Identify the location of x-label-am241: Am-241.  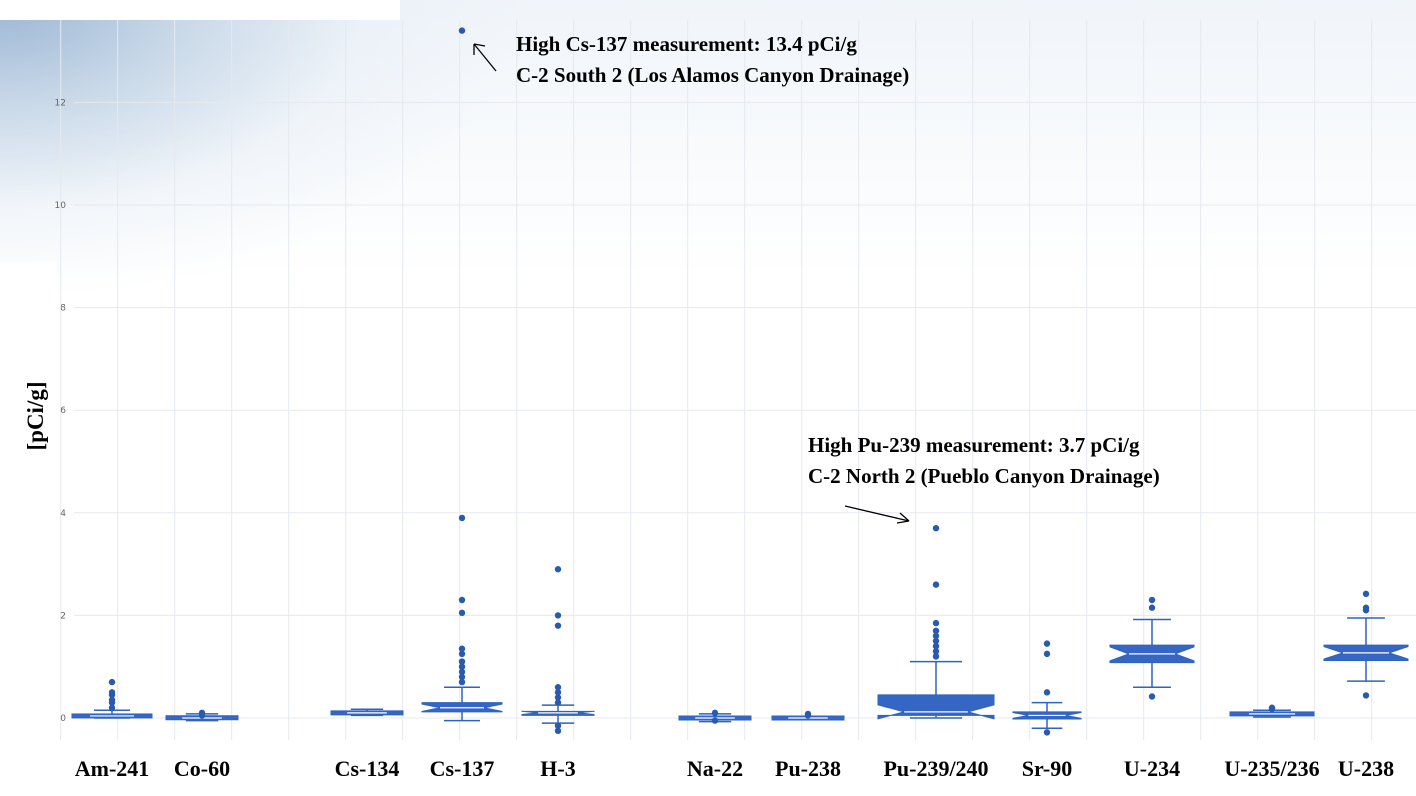
(112, 768).